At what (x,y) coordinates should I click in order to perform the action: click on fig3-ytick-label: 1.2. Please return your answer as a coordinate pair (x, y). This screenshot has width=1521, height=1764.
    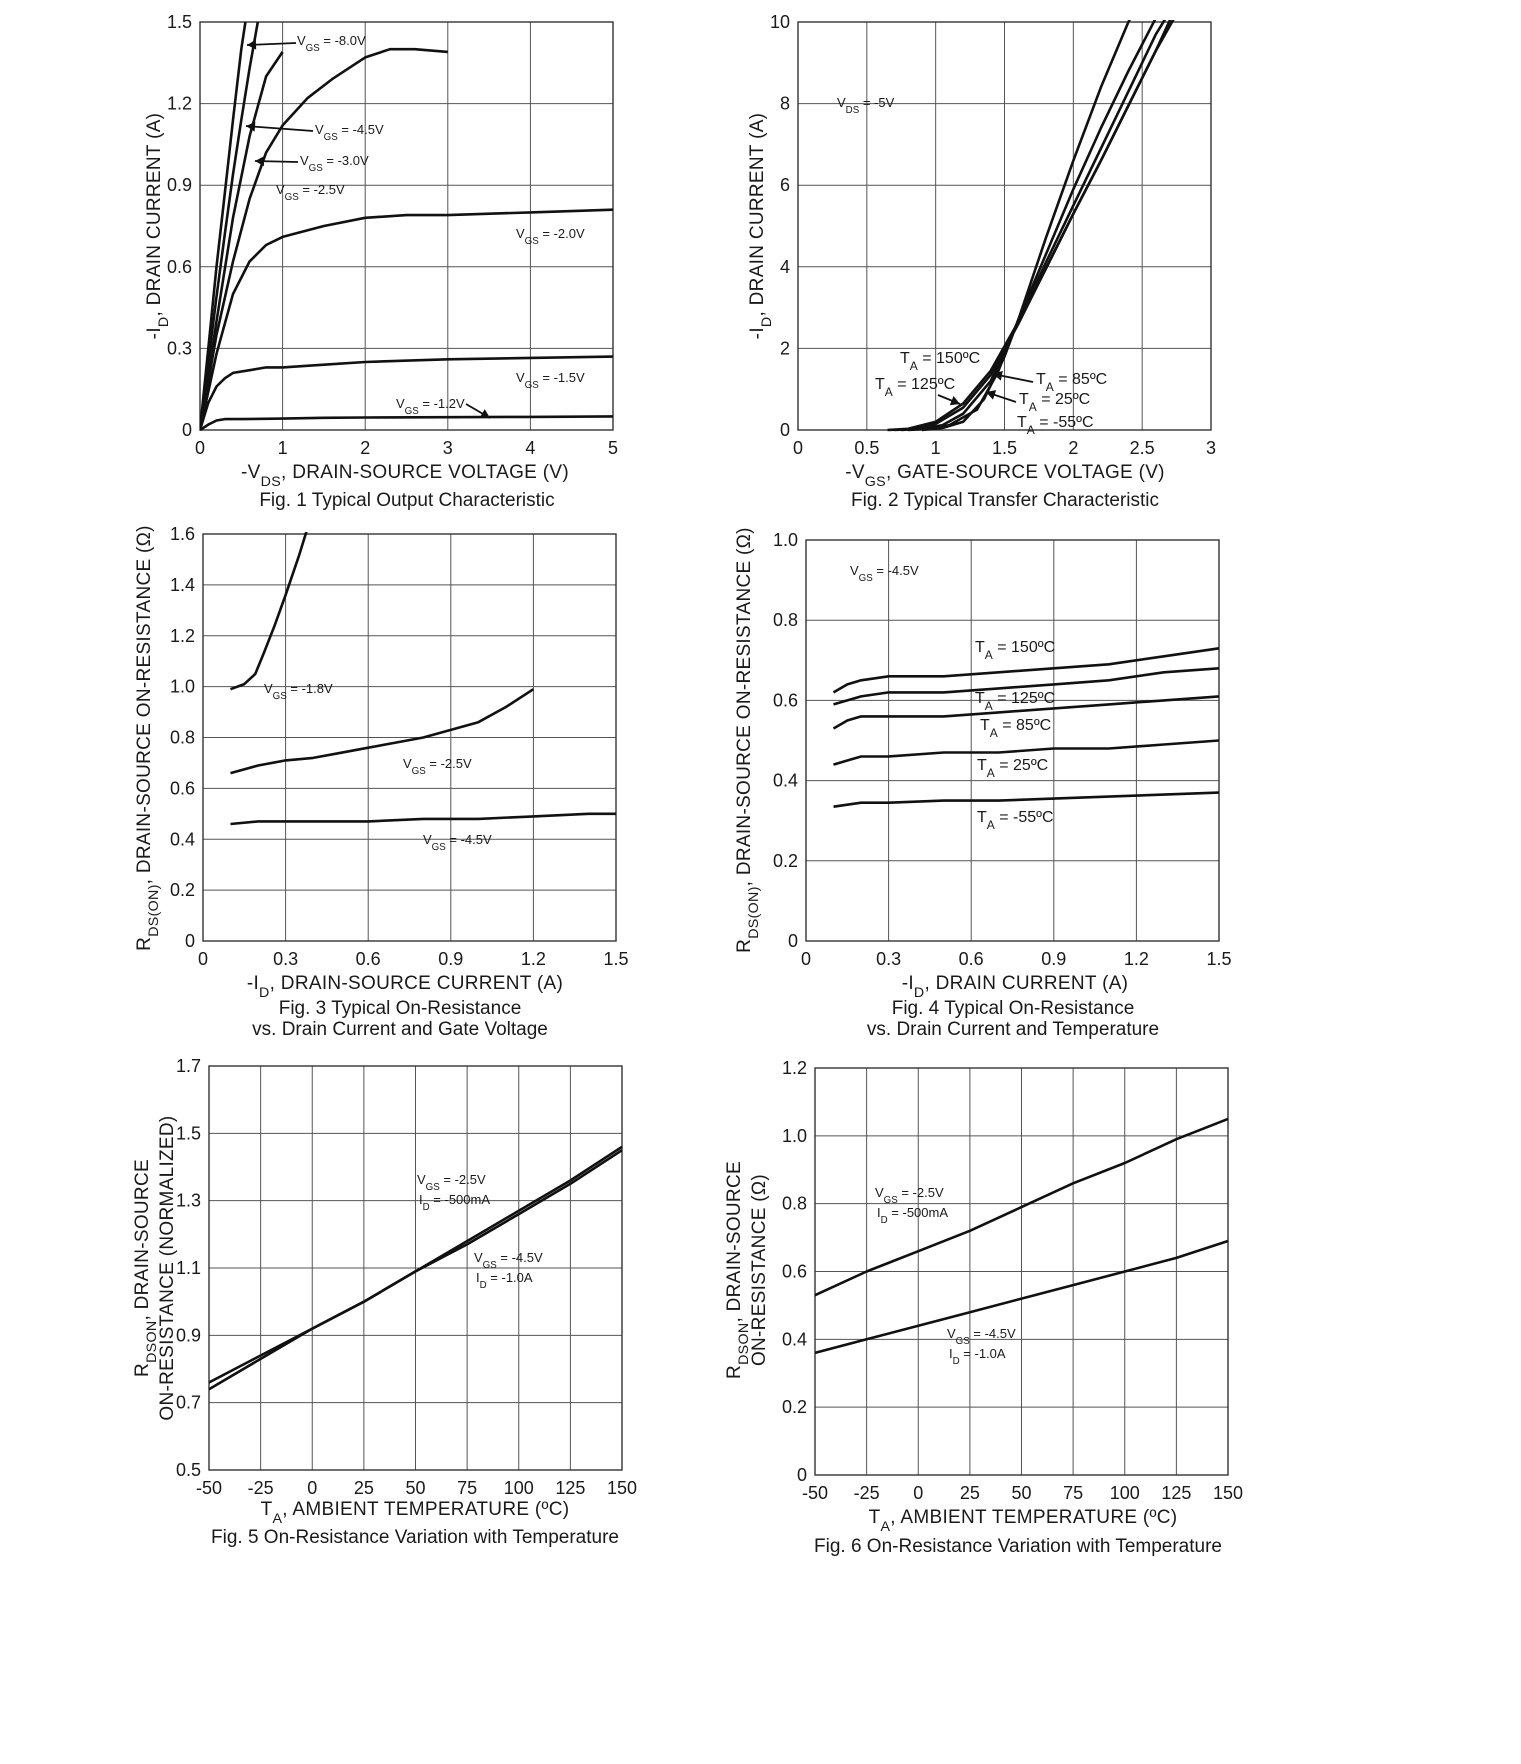
    Looking at the image, I should click on (182, 636).